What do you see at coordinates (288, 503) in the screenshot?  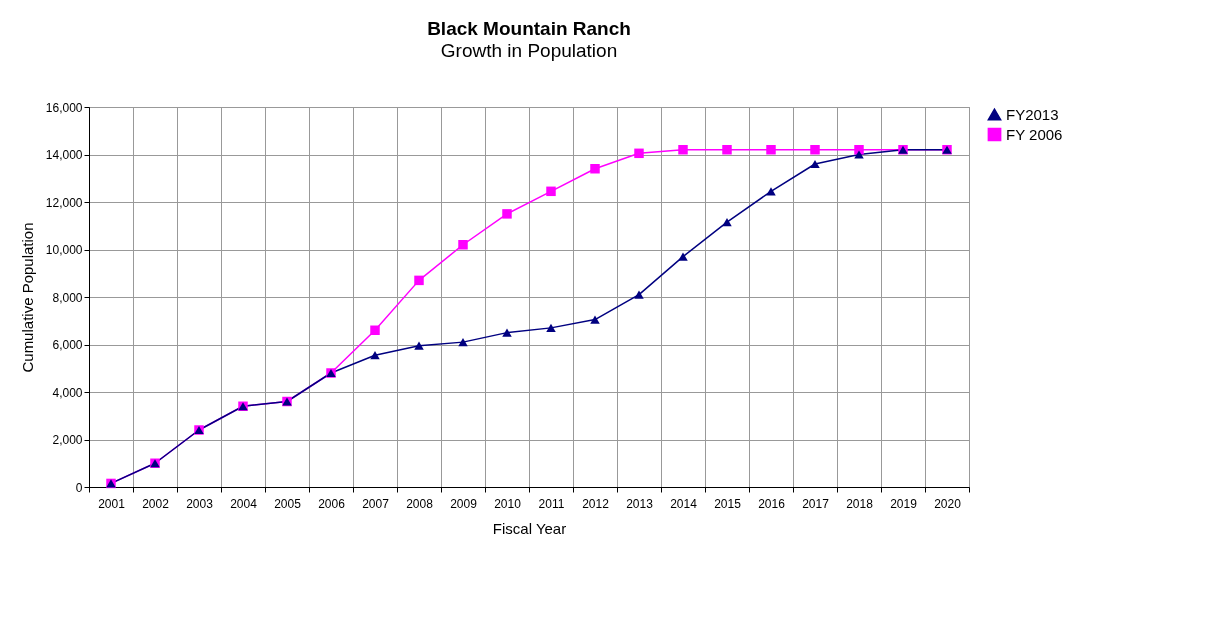 I see `x-tick-label: 2005` at bounding box center [288, 503].